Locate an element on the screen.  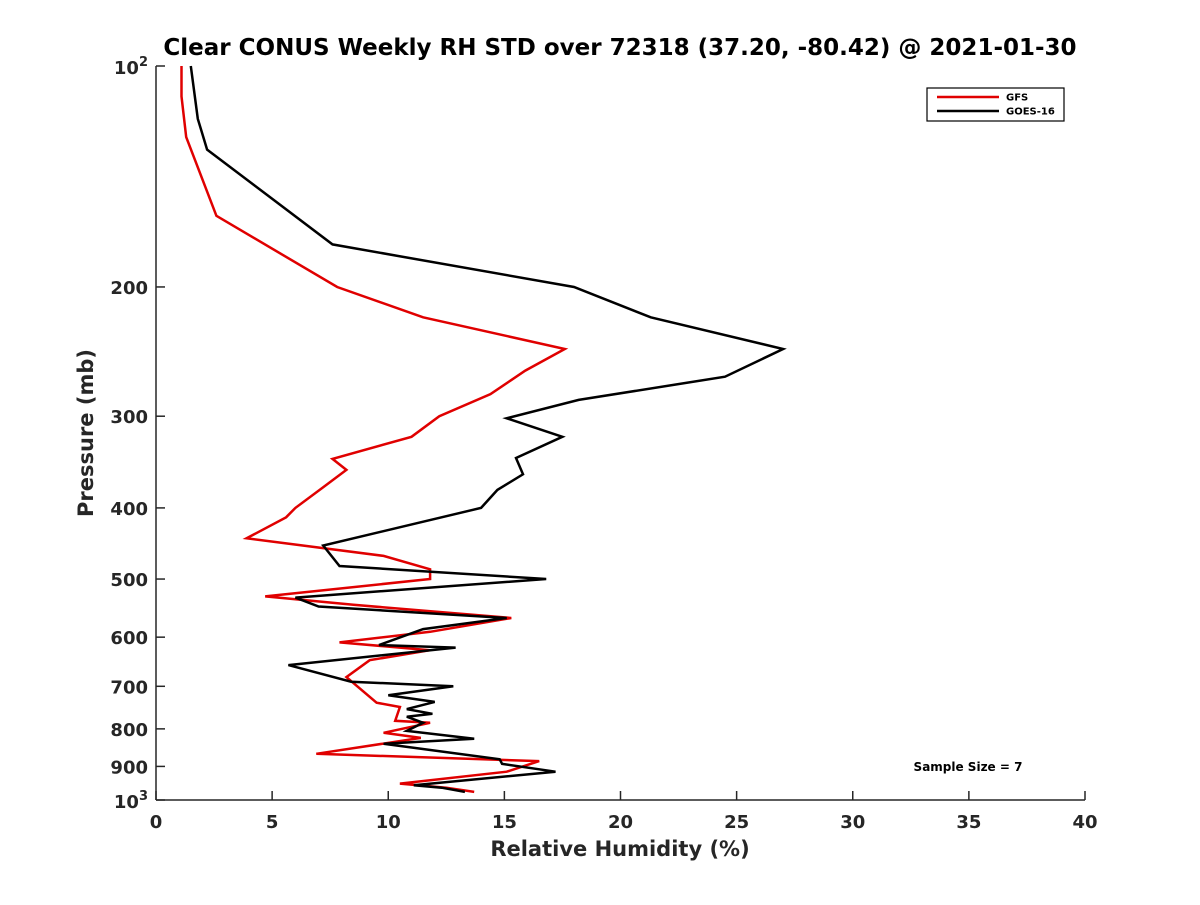
y-tick-label: 600 is located at coordinates (129, 638).